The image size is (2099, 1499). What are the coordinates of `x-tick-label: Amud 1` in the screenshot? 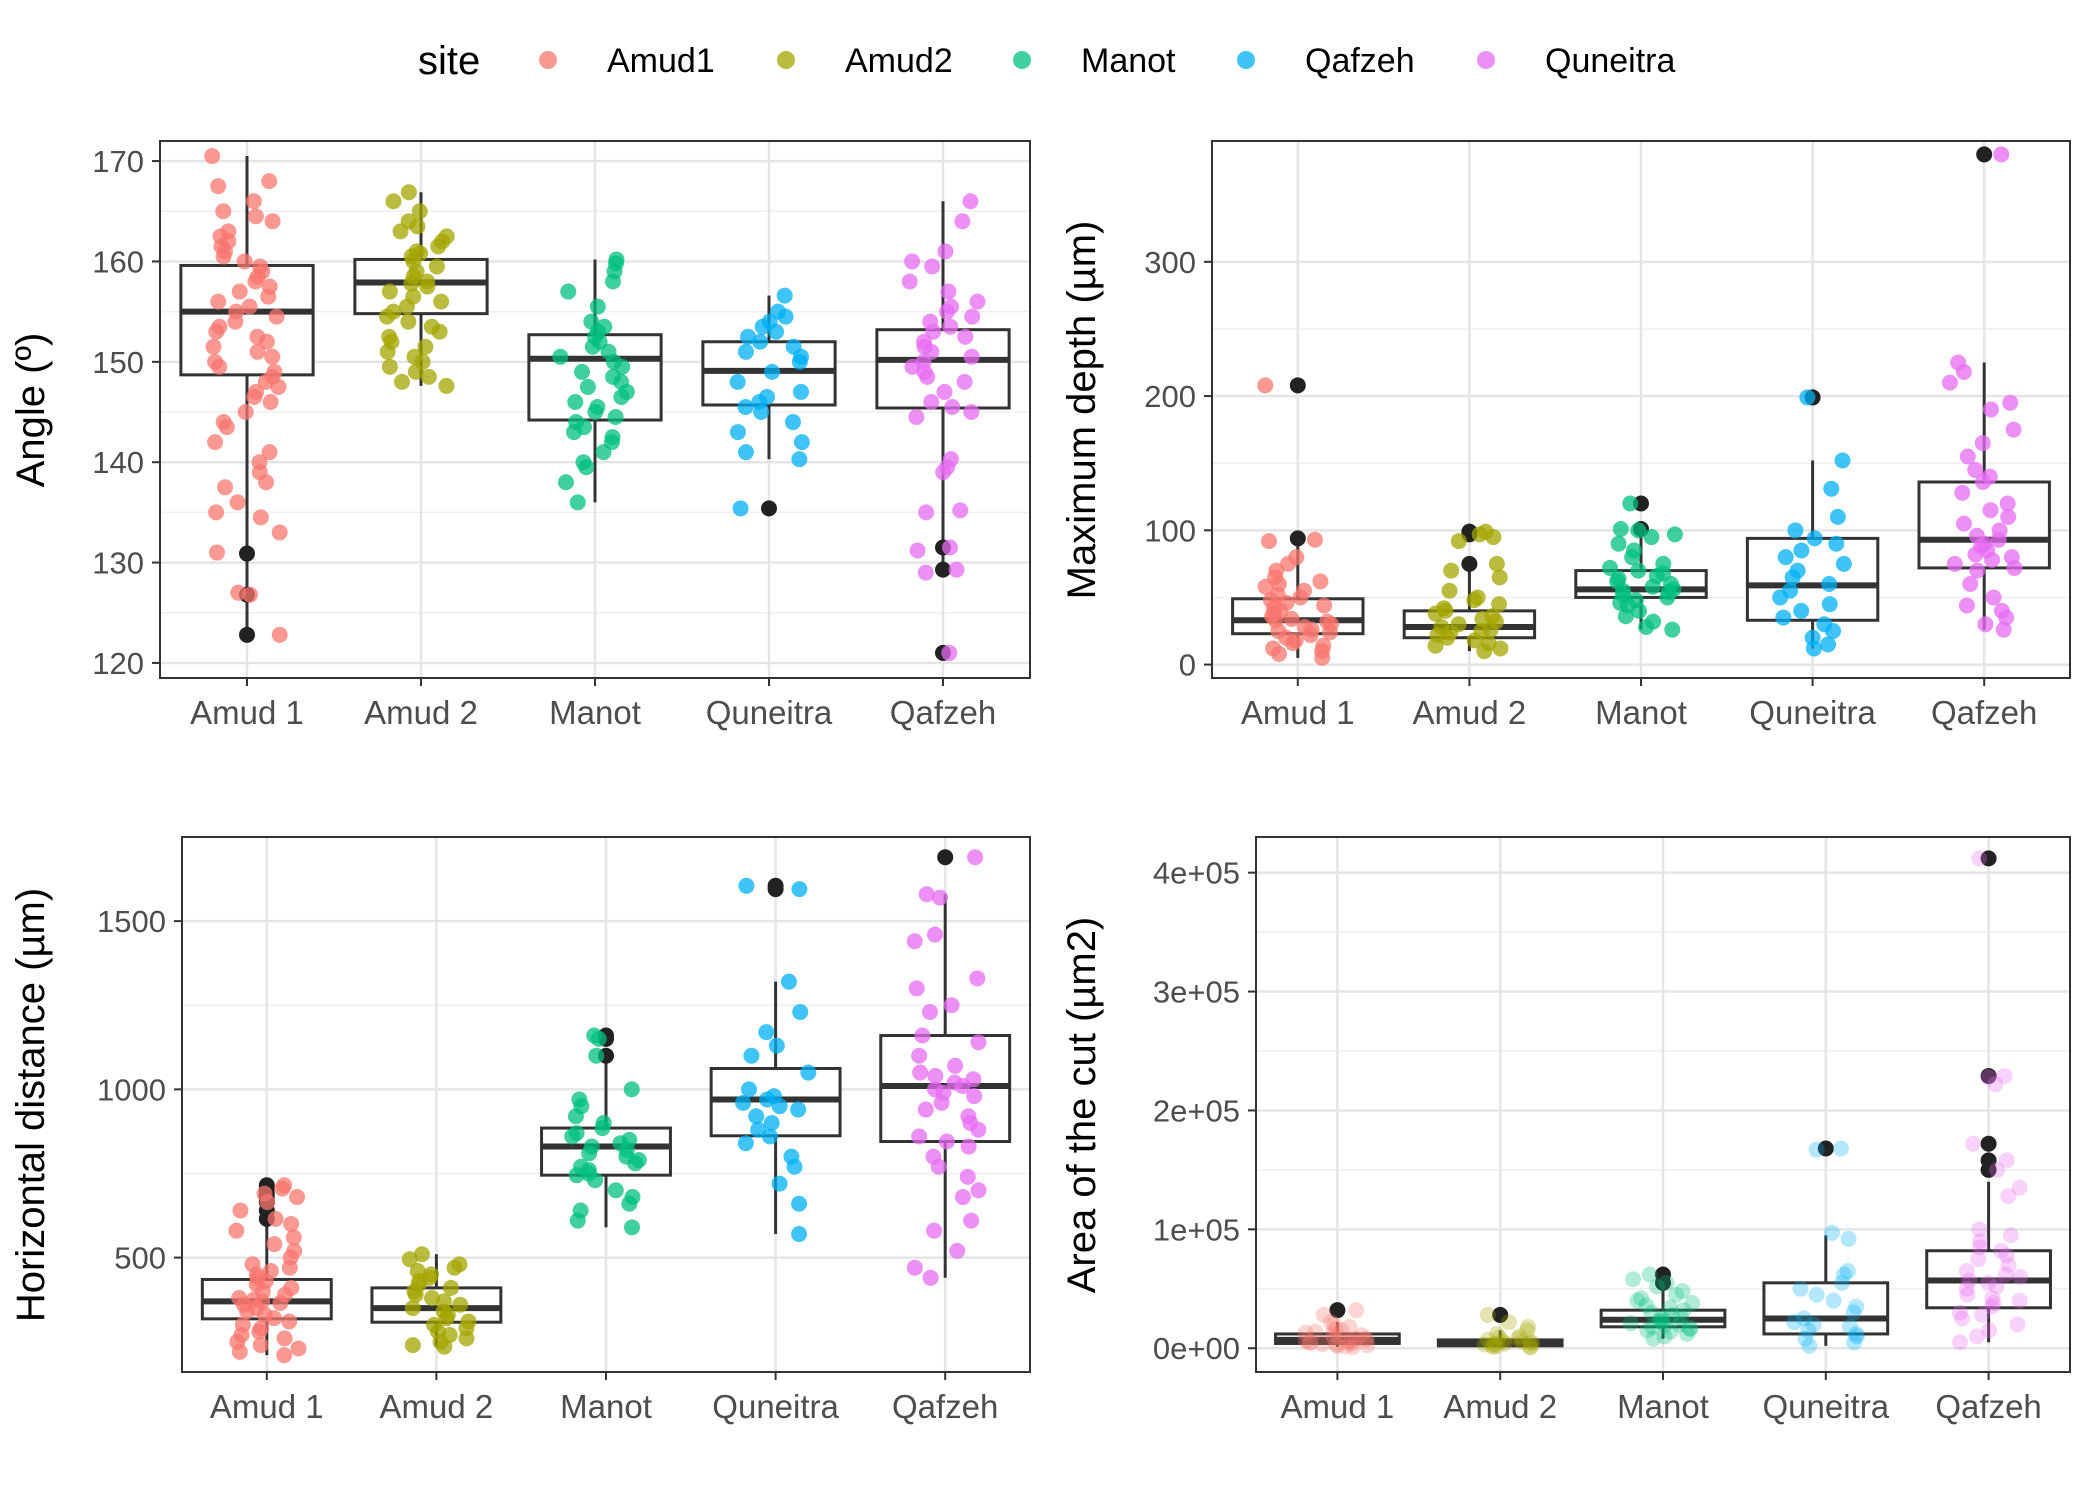 It's located at (1298, 712).